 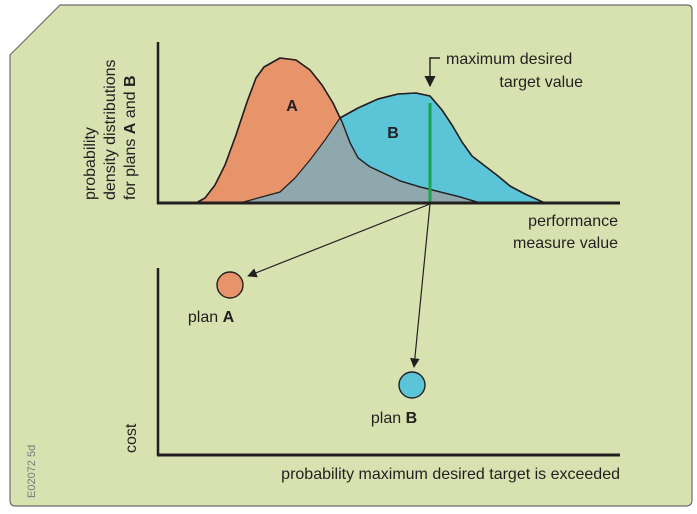 I want to click on curve-a-label: A, so click(x=292, y=106).